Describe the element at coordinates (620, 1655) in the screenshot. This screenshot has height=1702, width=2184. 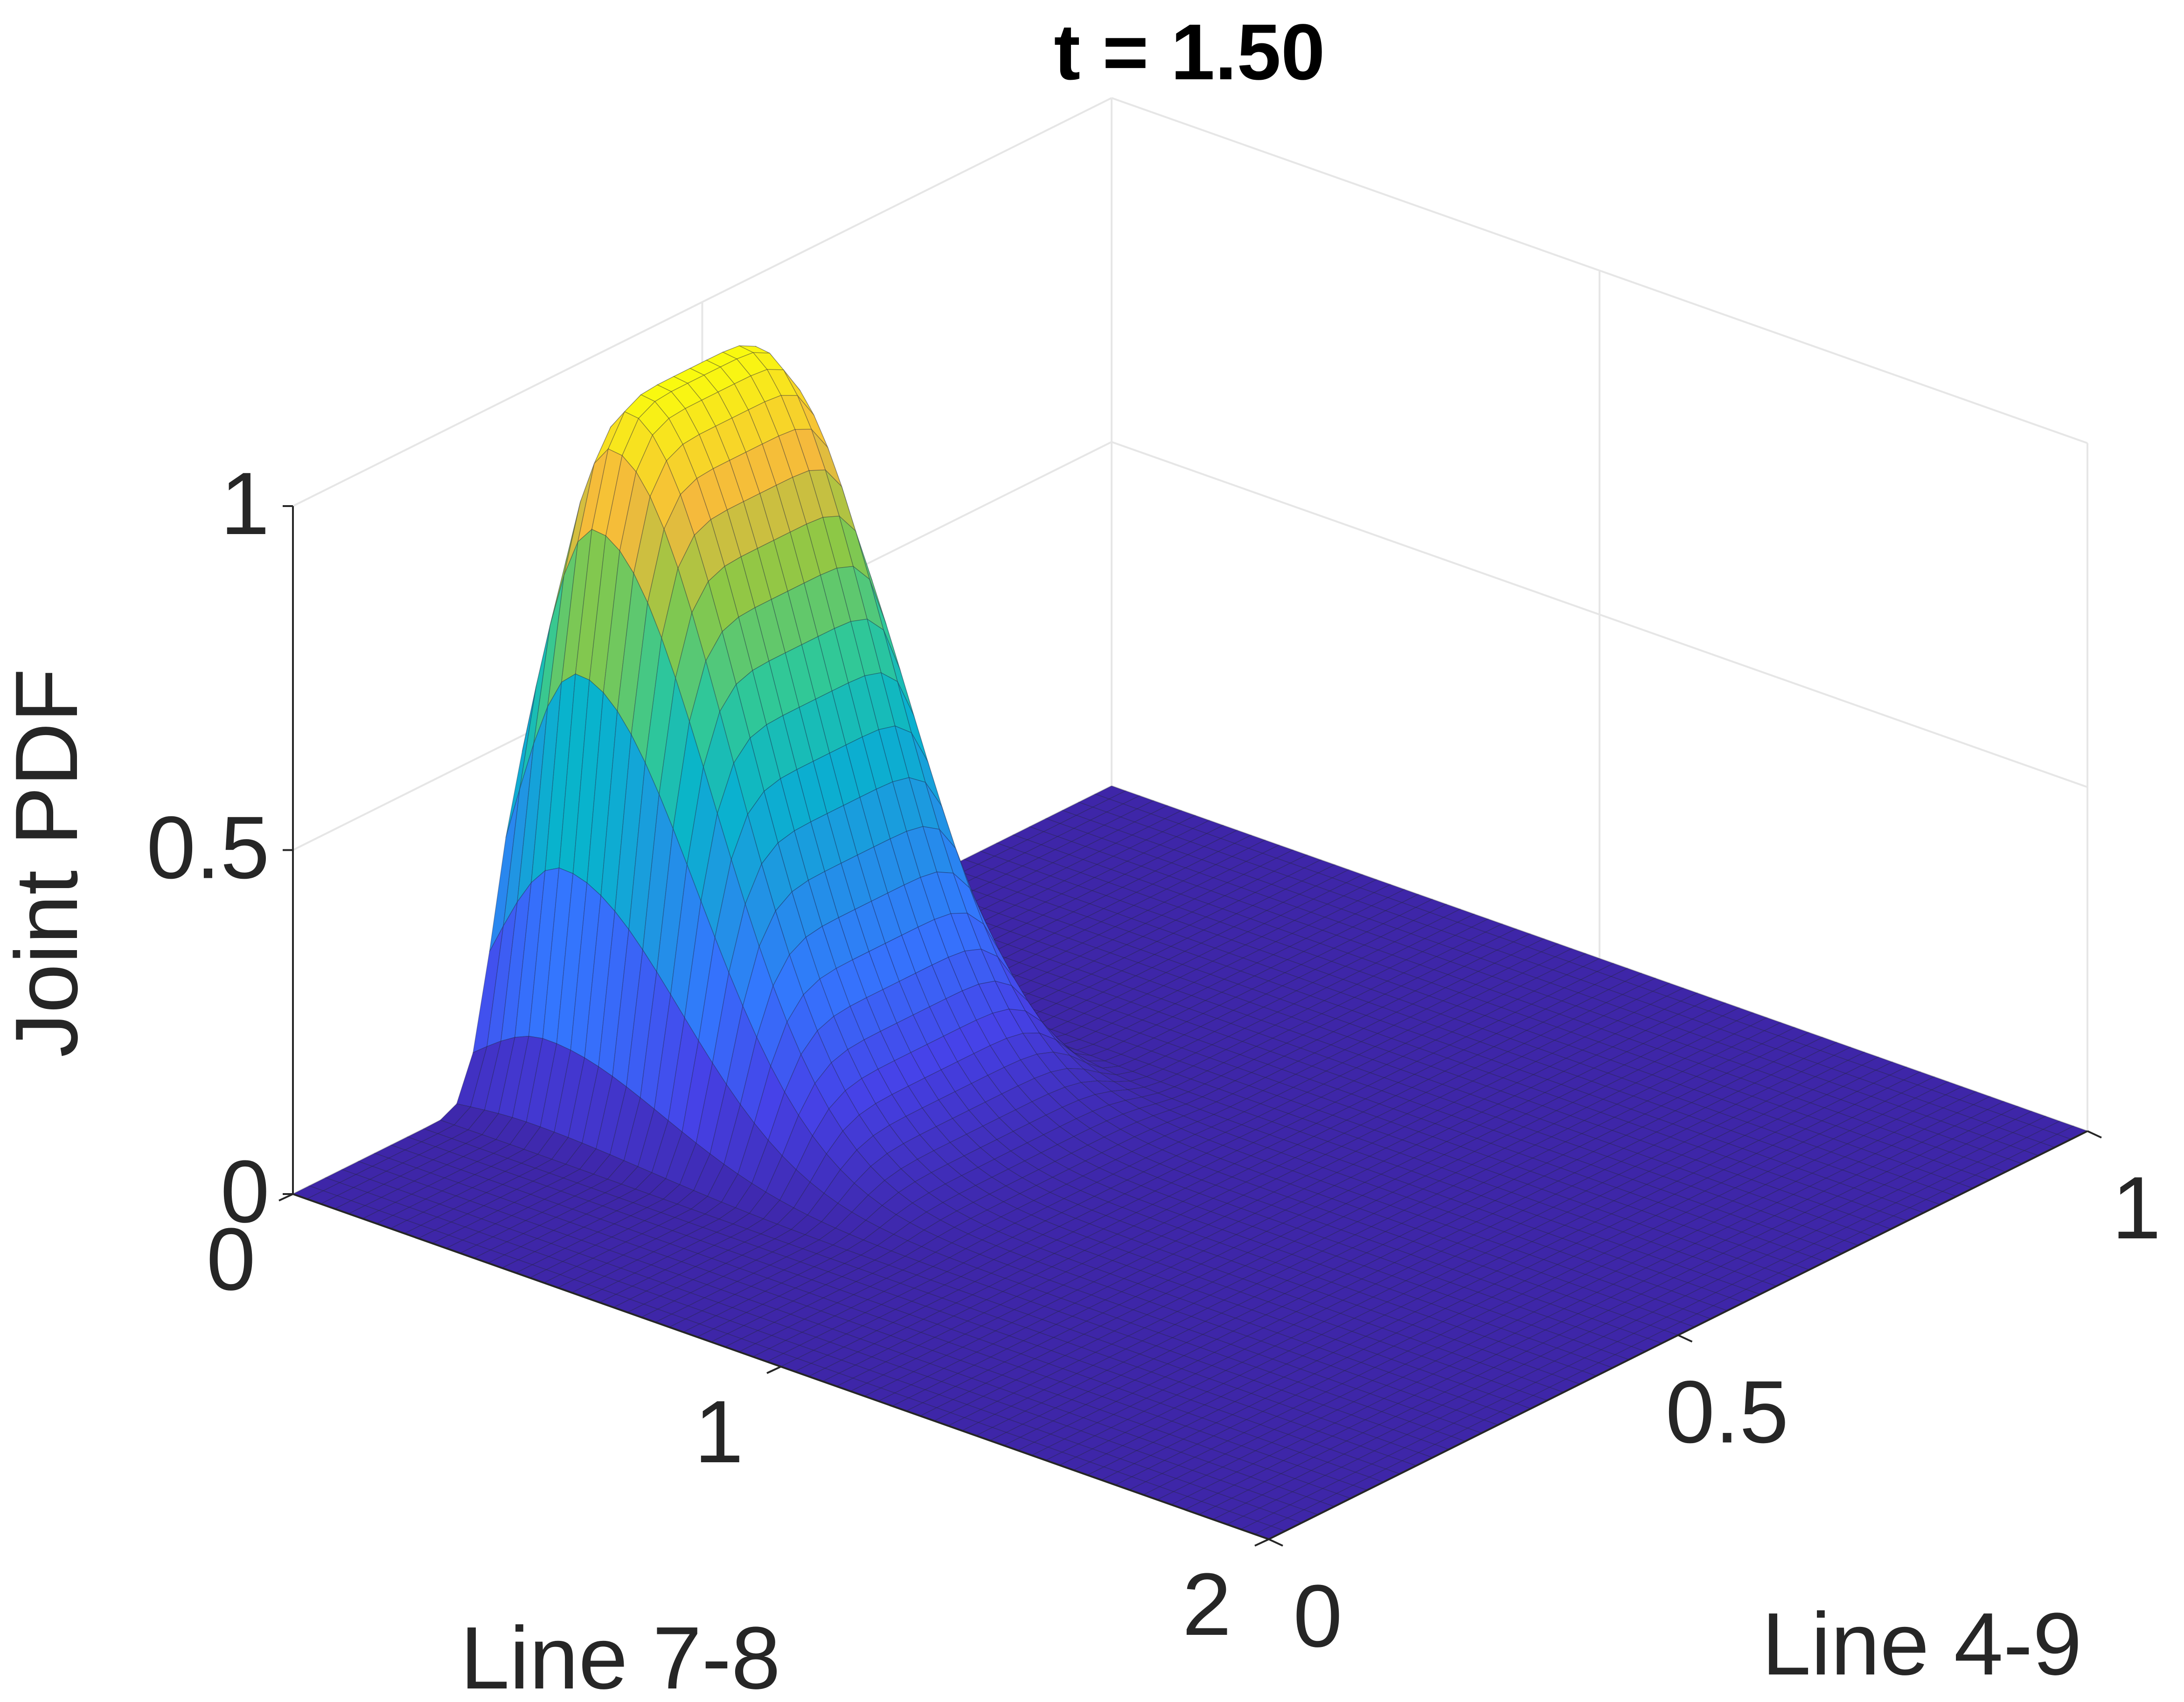
I see `x-axis-label: Line 7-8` at that location.